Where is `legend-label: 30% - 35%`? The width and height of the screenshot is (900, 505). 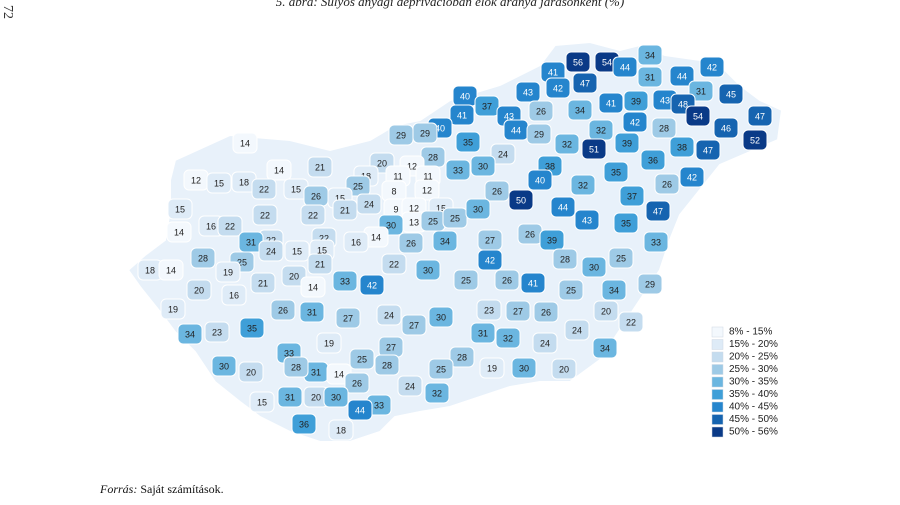 legend-label: 30% - 35% is located at coordinates (753, 382).